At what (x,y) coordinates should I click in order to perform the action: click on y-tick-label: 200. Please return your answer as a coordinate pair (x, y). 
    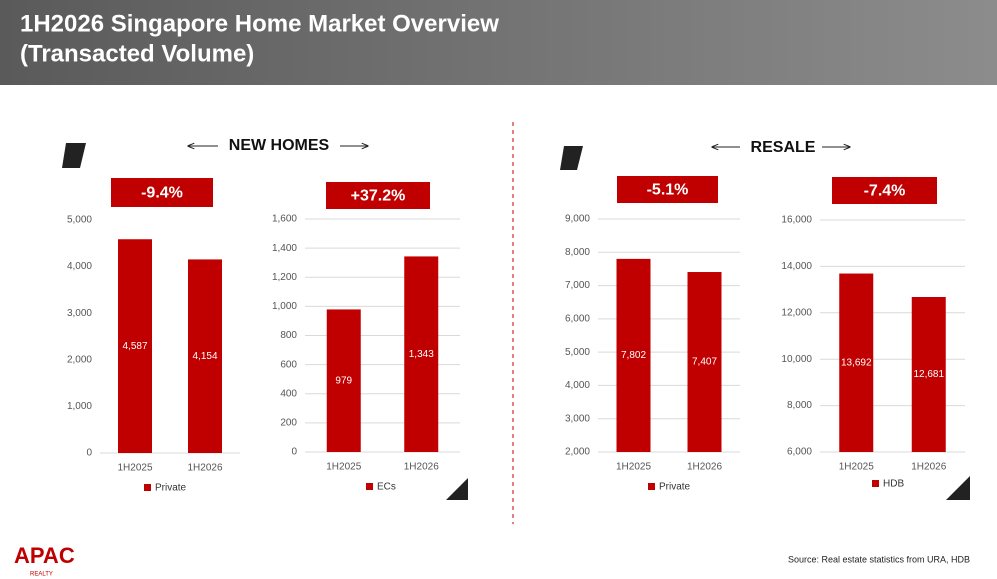
    Looking at the image, I should click on (288, 423).